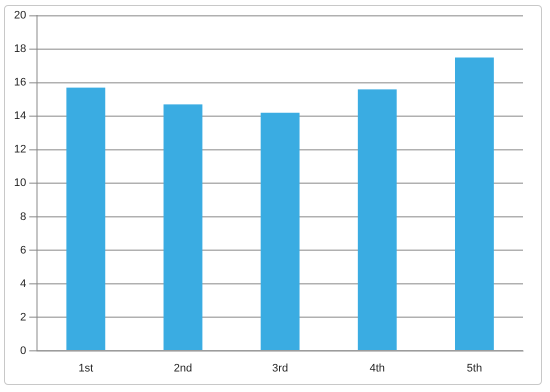  I want to click on y-tick-label: 10, so click(20, 183).